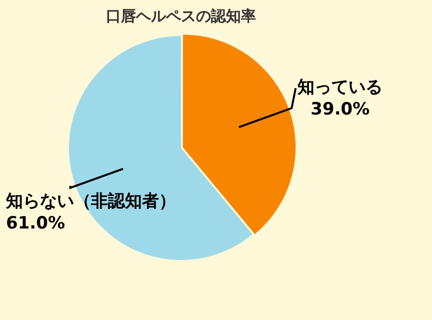  What do you see at coordinates (181, 15) in the screenshot?
I see `chart-title: 口唇ヘルペスの認知率` at bounding box center [181, 15].